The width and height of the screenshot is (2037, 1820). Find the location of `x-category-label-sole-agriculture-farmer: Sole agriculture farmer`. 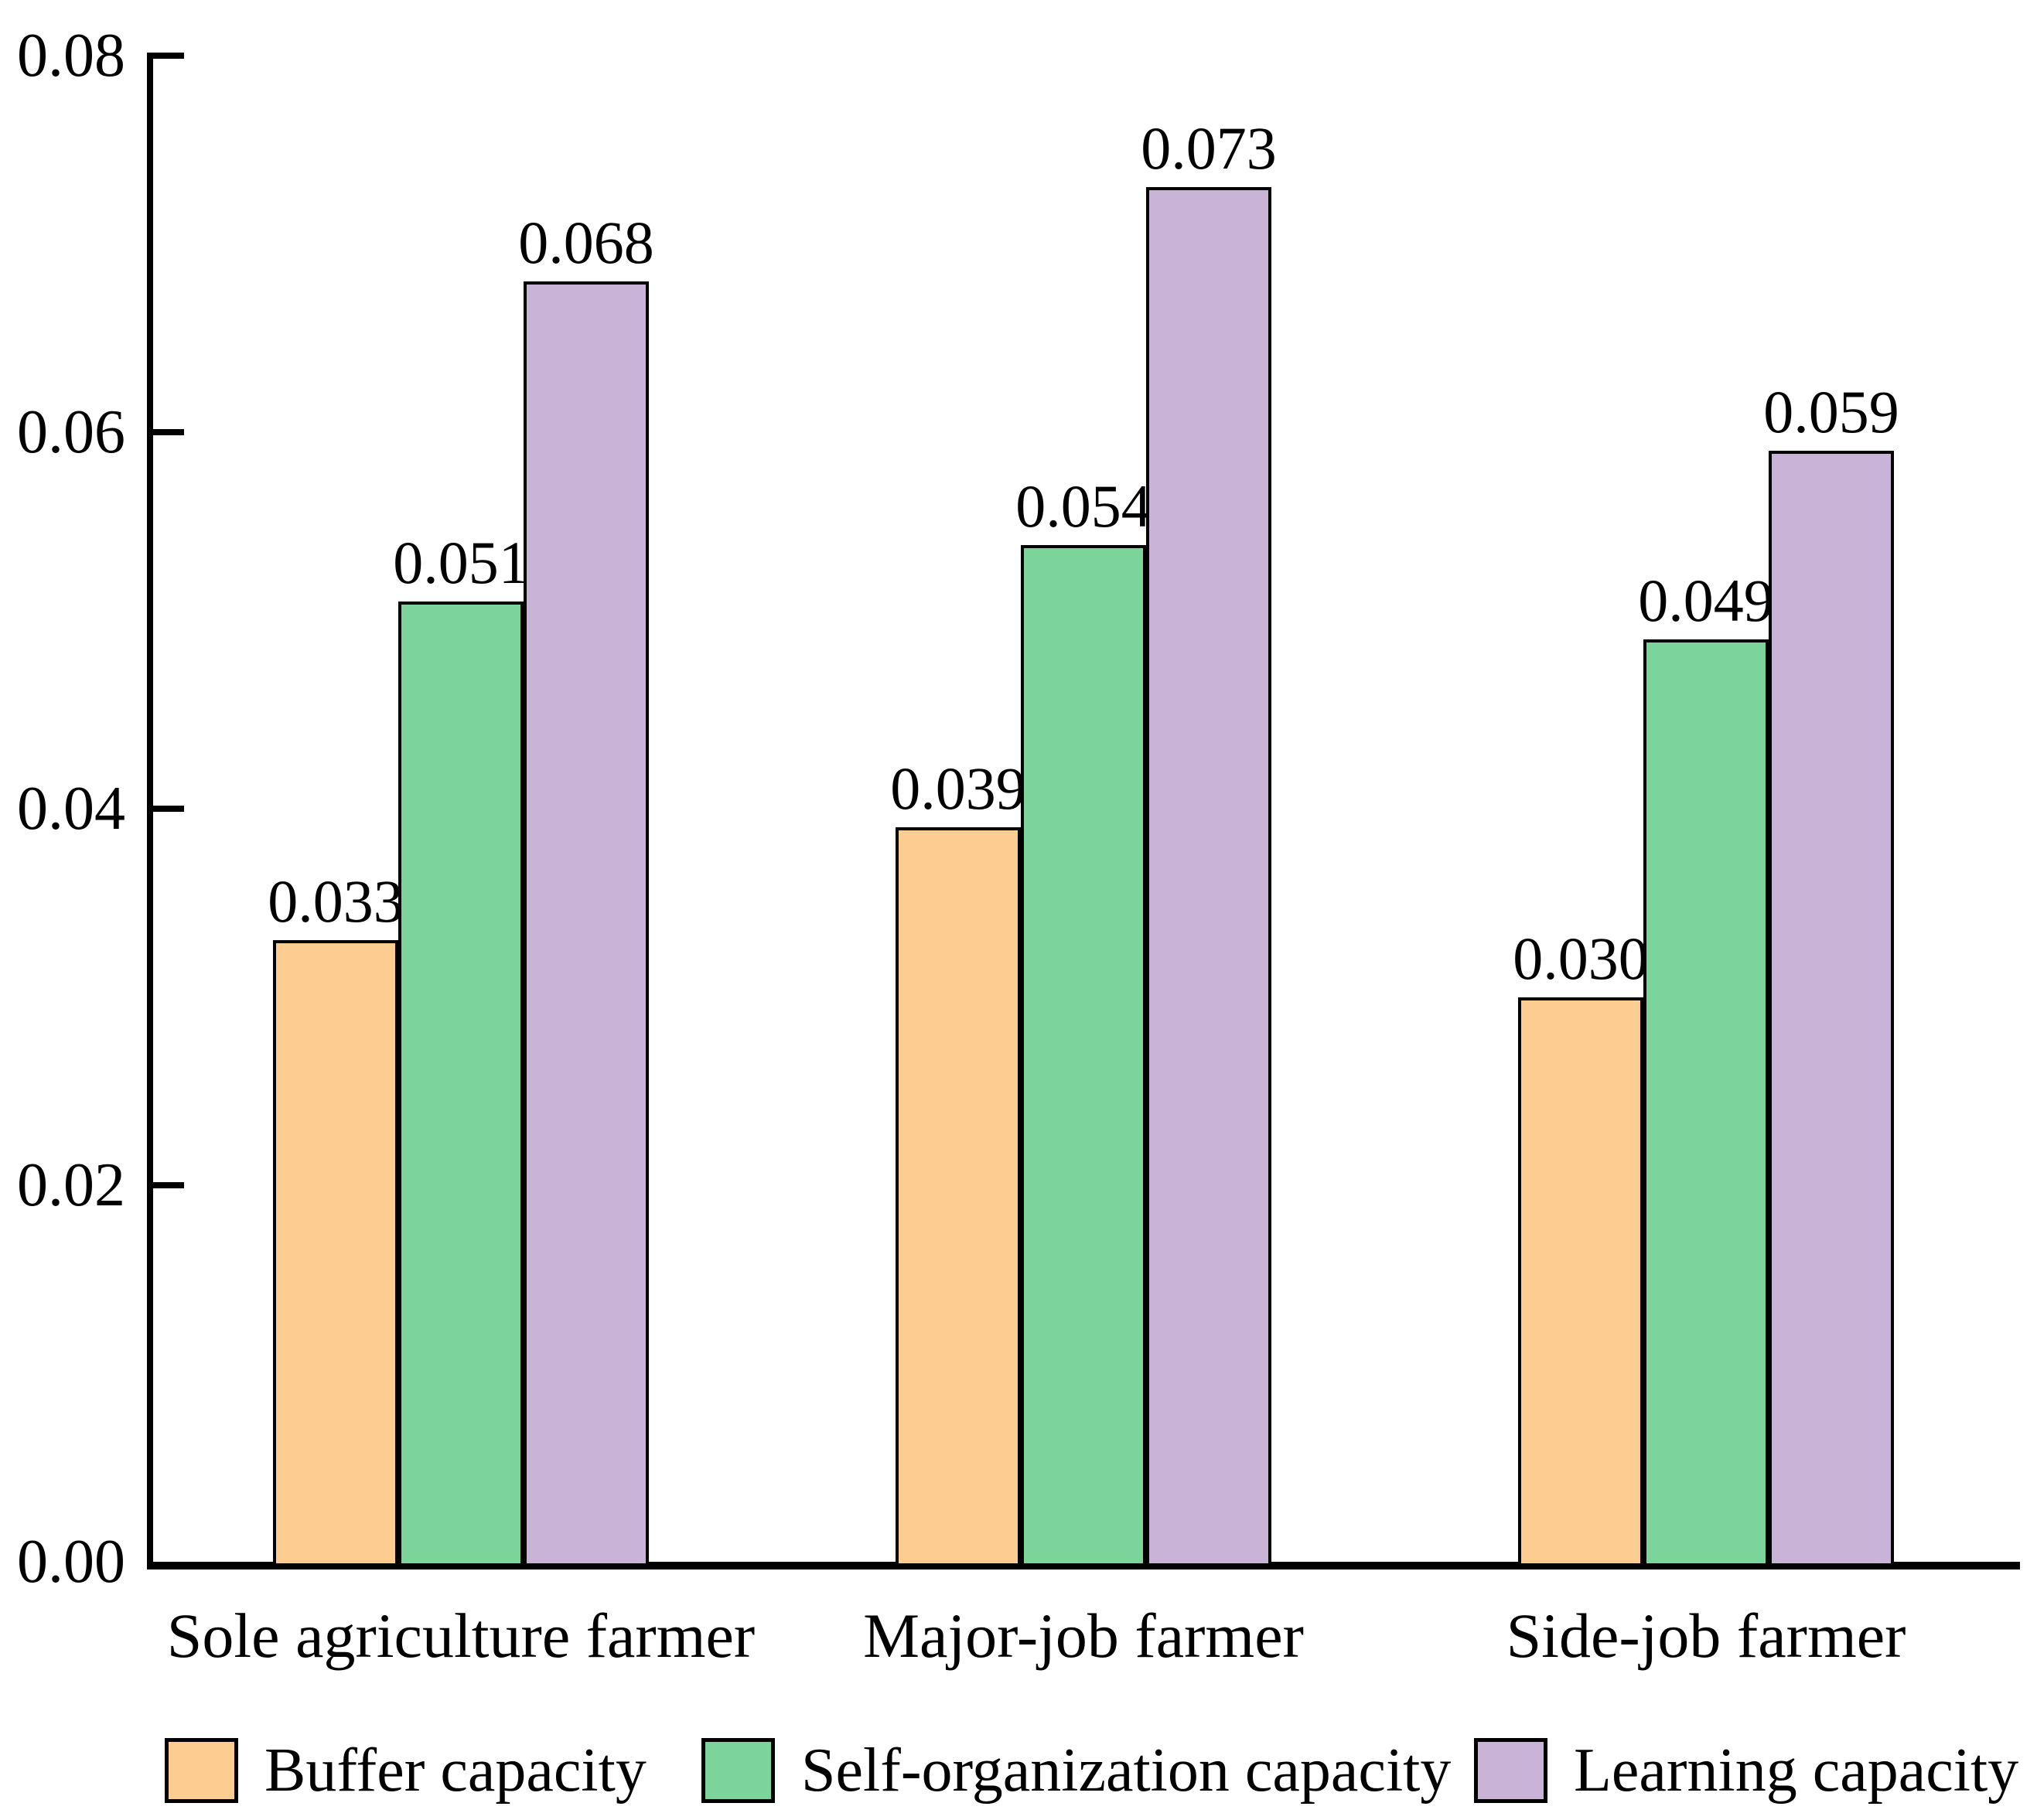

x-category-label-sole-agriculture-farmer: Sole agriculture farmer is located at coordinates (461, 1635).